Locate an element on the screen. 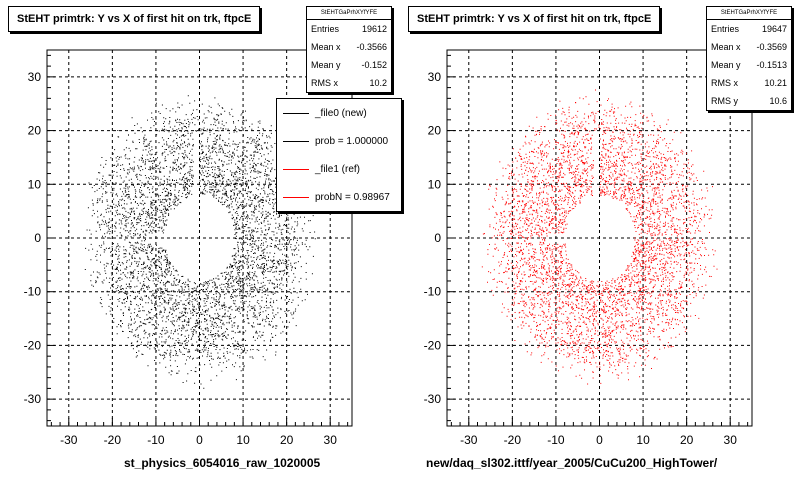  legend-item-file0: _file0 (new) is located at coordinates (339, 113).